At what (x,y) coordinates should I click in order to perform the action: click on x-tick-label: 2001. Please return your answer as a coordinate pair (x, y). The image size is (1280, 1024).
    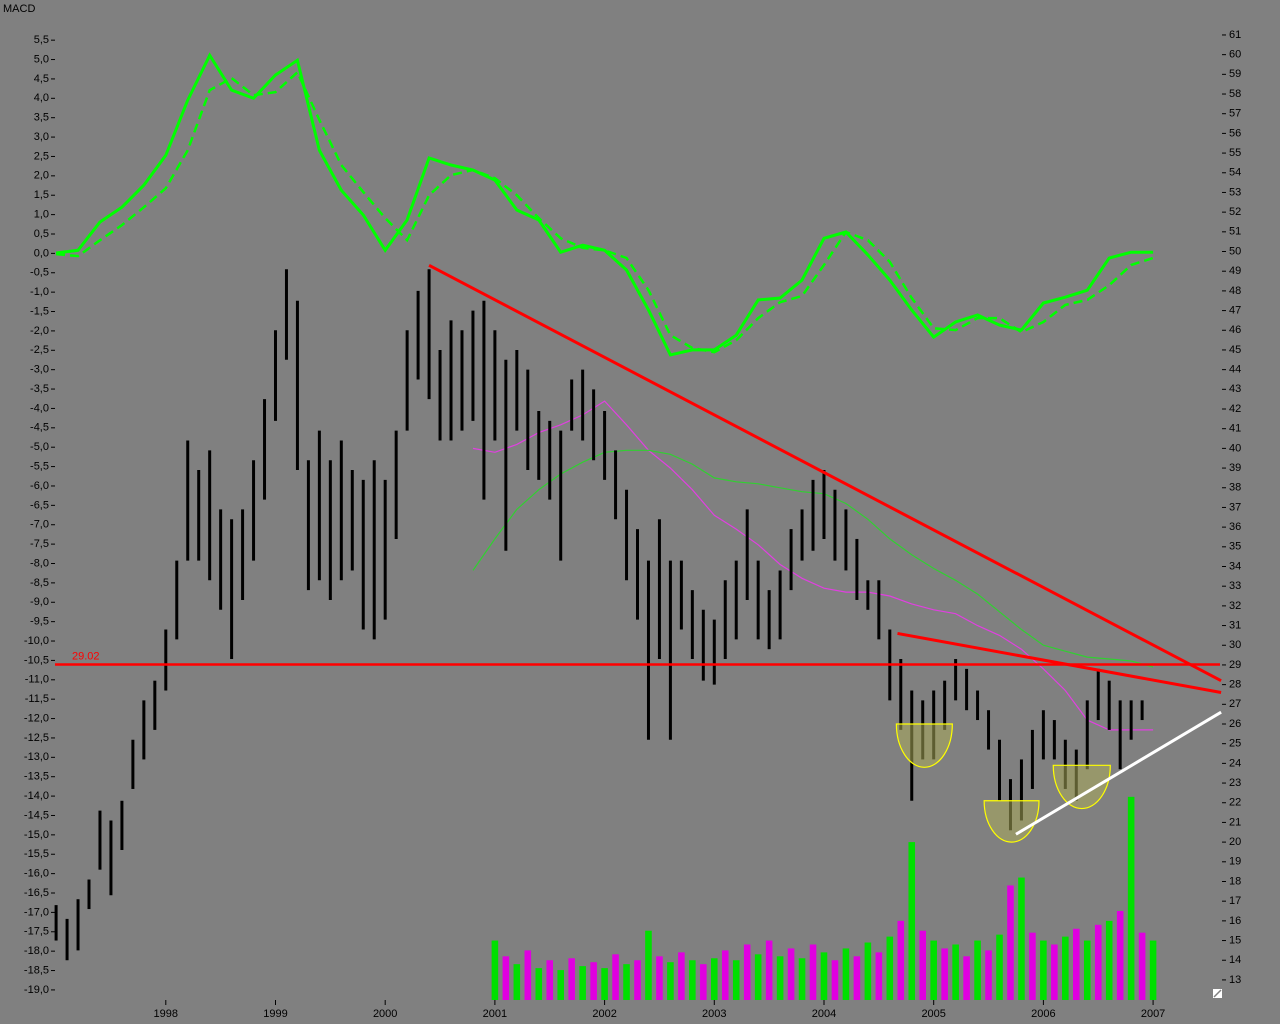
    Looking at the image, I should click on (495, 1014).